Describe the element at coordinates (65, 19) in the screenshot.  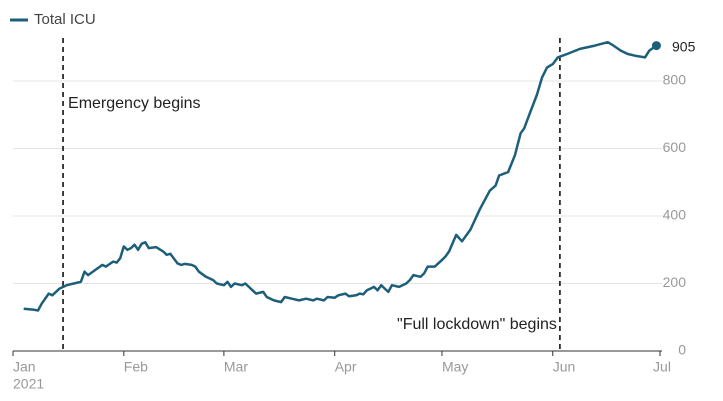
I see `legend-label: Total ICU` at that location.